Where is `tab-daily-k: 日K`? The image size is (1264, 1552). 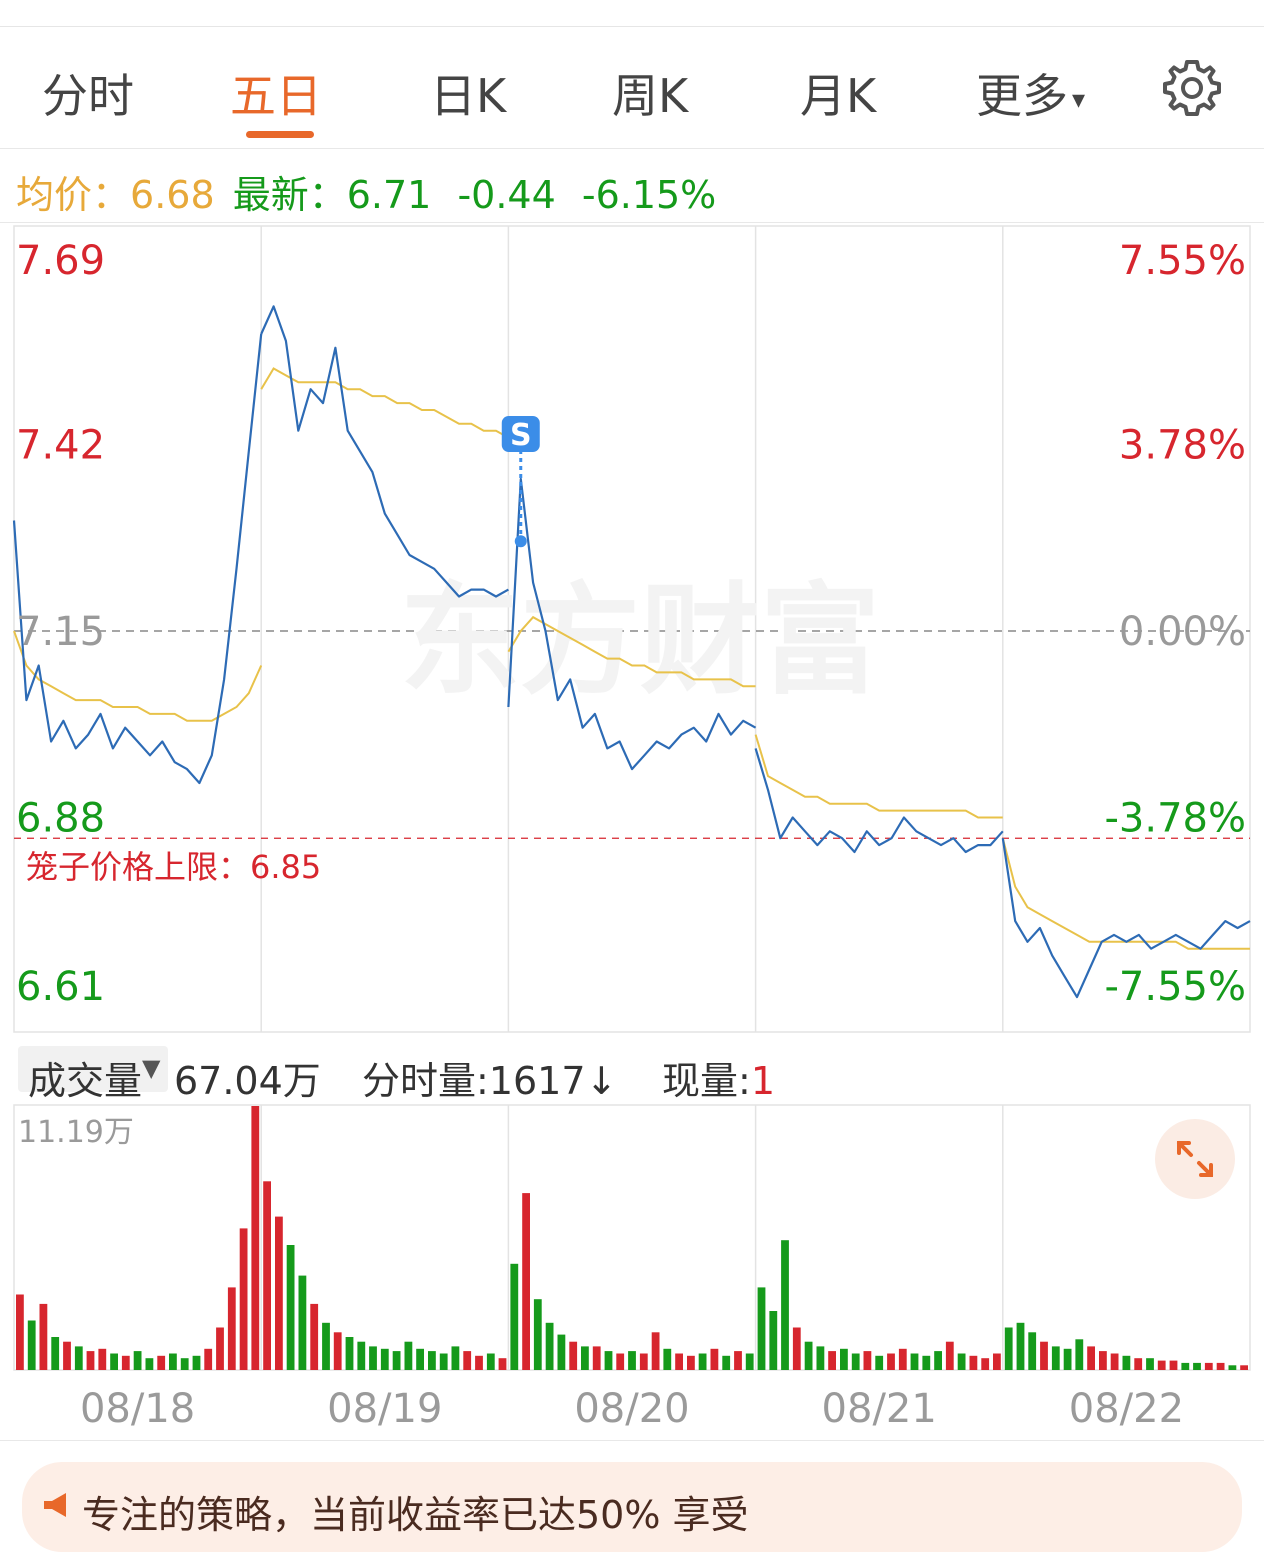 tab-daily-k: 日K is located at coordinates (468, 96).